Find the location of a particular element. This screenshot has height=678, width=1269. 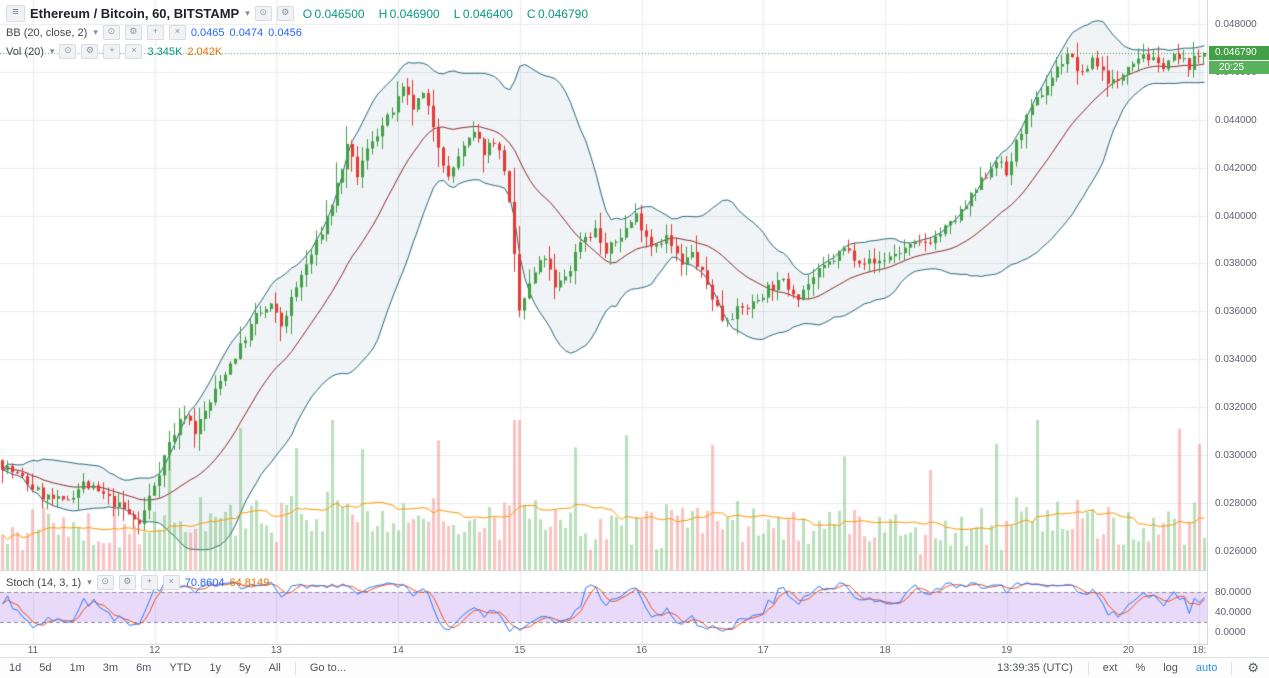

auto-toggle: auto is located at coordinates (1206, 668).